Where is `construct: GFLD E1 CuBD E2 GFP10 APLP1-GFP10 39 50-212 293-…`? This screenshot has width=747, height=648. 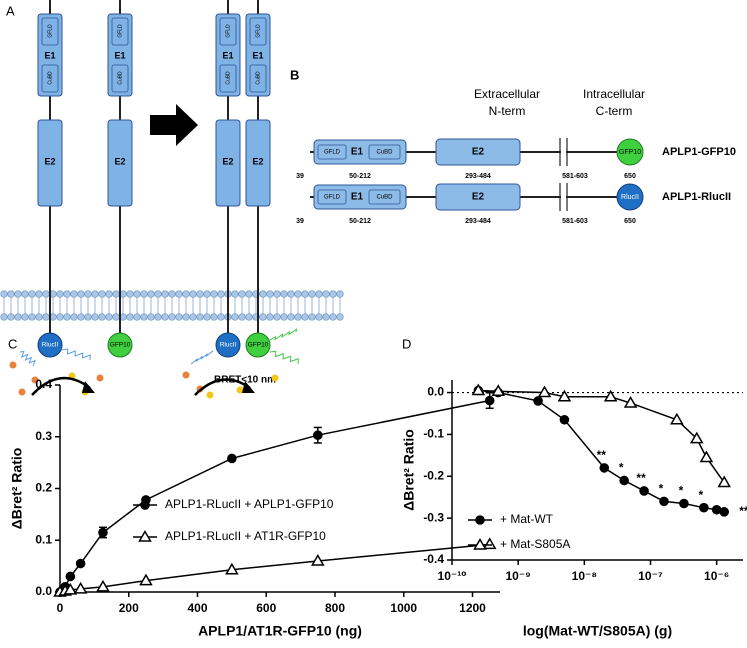 construct: GFLD E1 CuBD E2 GFP10 APLP1-GFP10 39 50-212 293-… is located at coordinates (516, 159).